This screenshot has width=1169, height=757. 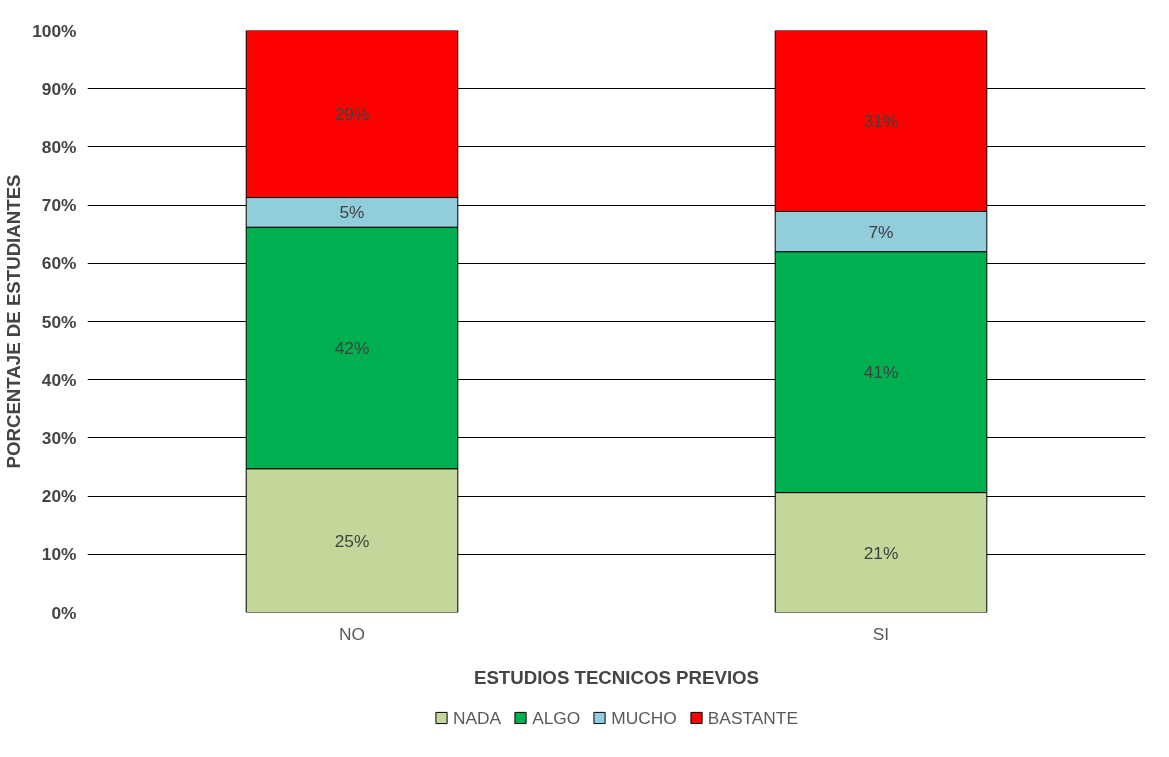 I want to click on y-axis-title: PORCENTAJE DE ESTUDIANTES, so click(x=14, y=321).